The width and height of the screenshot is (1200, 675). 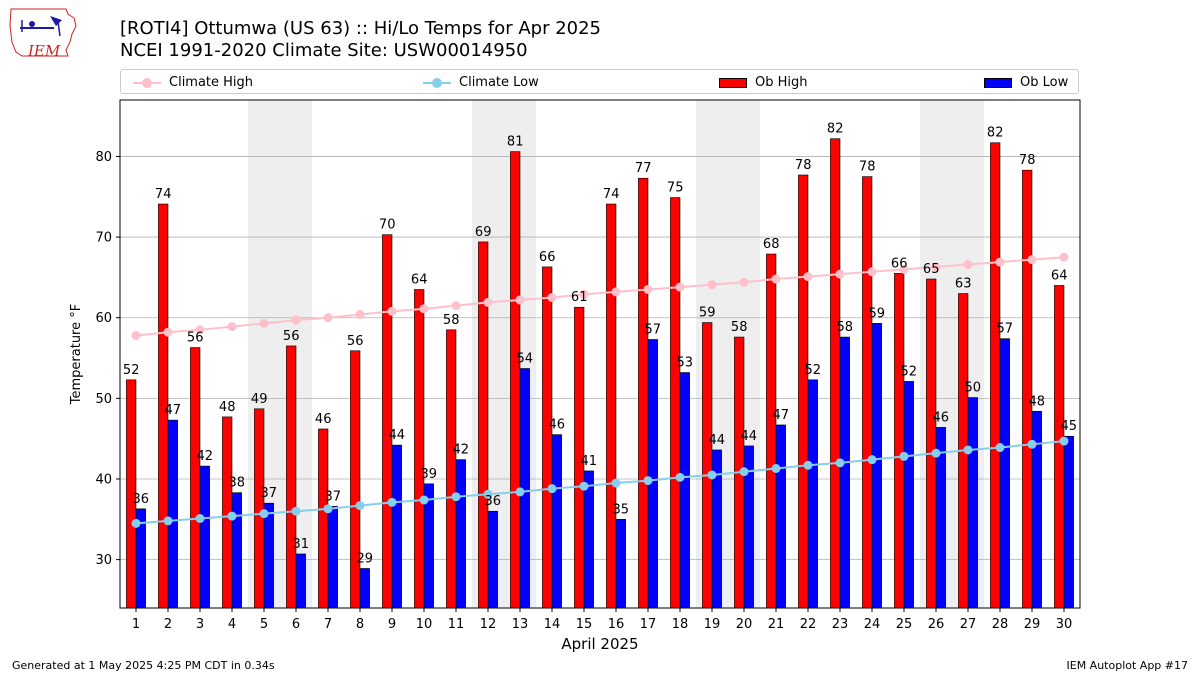 What do you see at coordinates (103, 318) in the screenshot?
I see `y-tick-label: 60` at bounding box center [103, 318].